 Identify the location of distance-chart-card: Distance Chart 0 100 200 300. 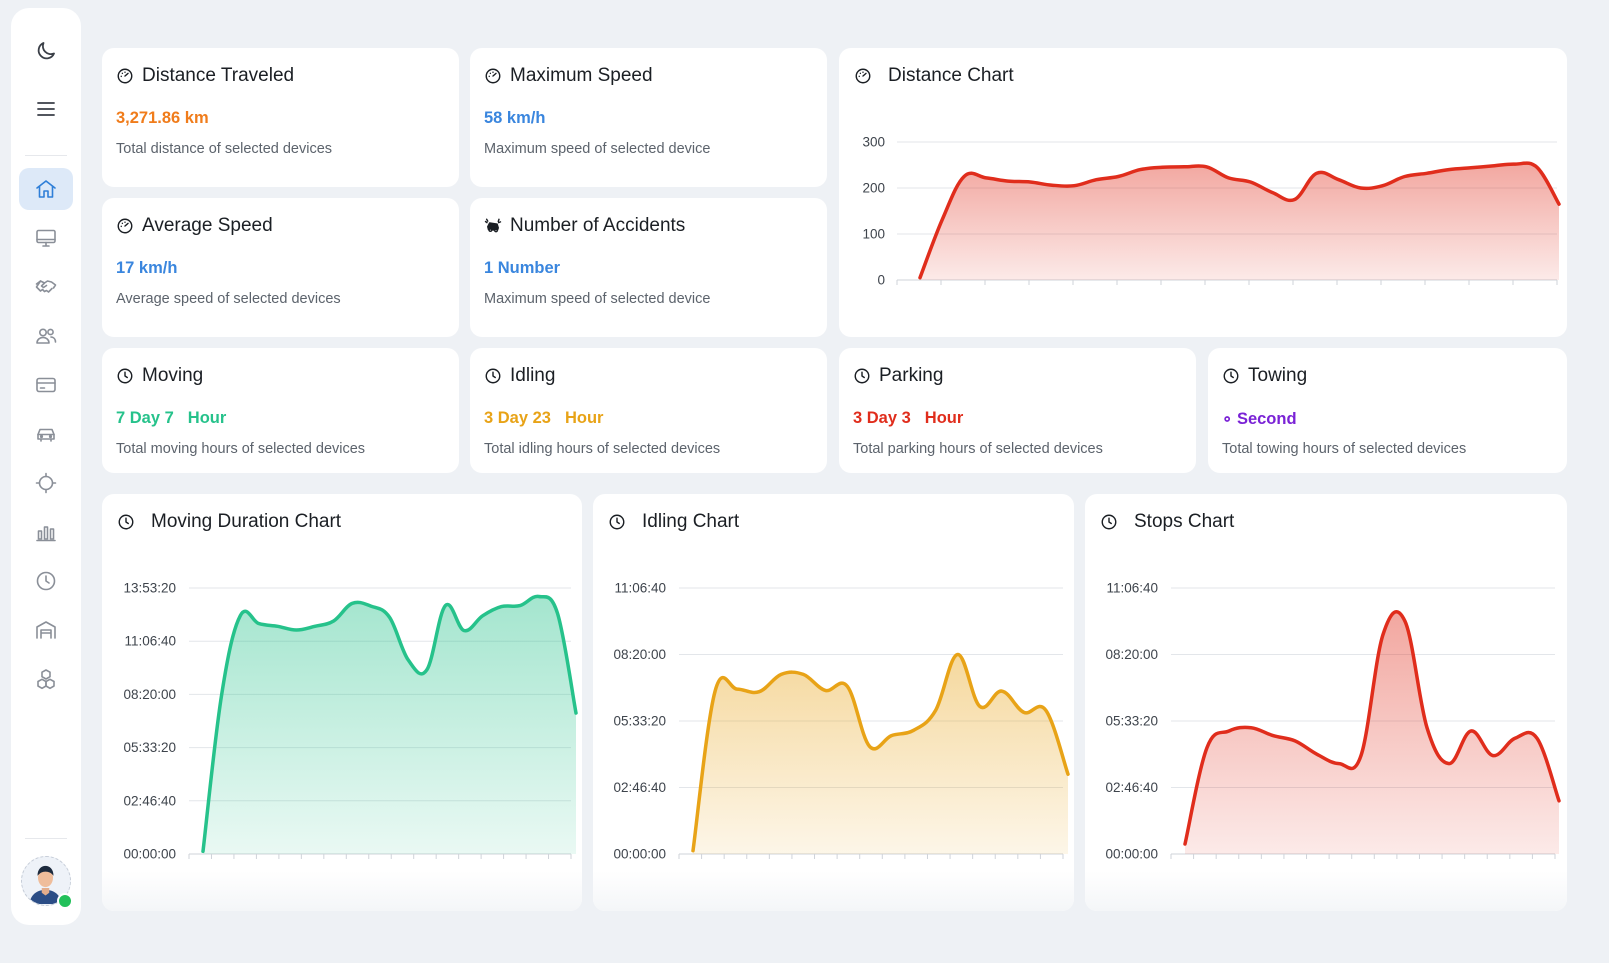
(1203, 192).